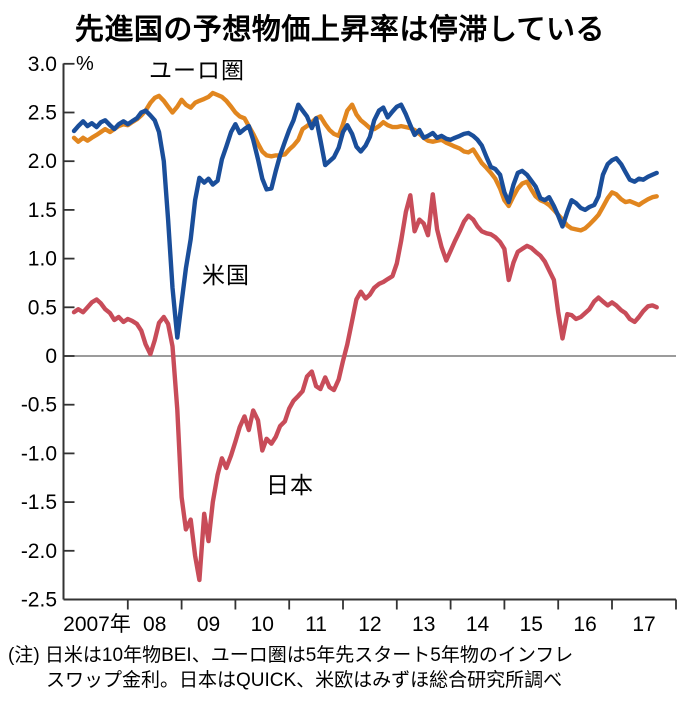  I want to click on y-axis-unit-label: %, so click(85, 64).